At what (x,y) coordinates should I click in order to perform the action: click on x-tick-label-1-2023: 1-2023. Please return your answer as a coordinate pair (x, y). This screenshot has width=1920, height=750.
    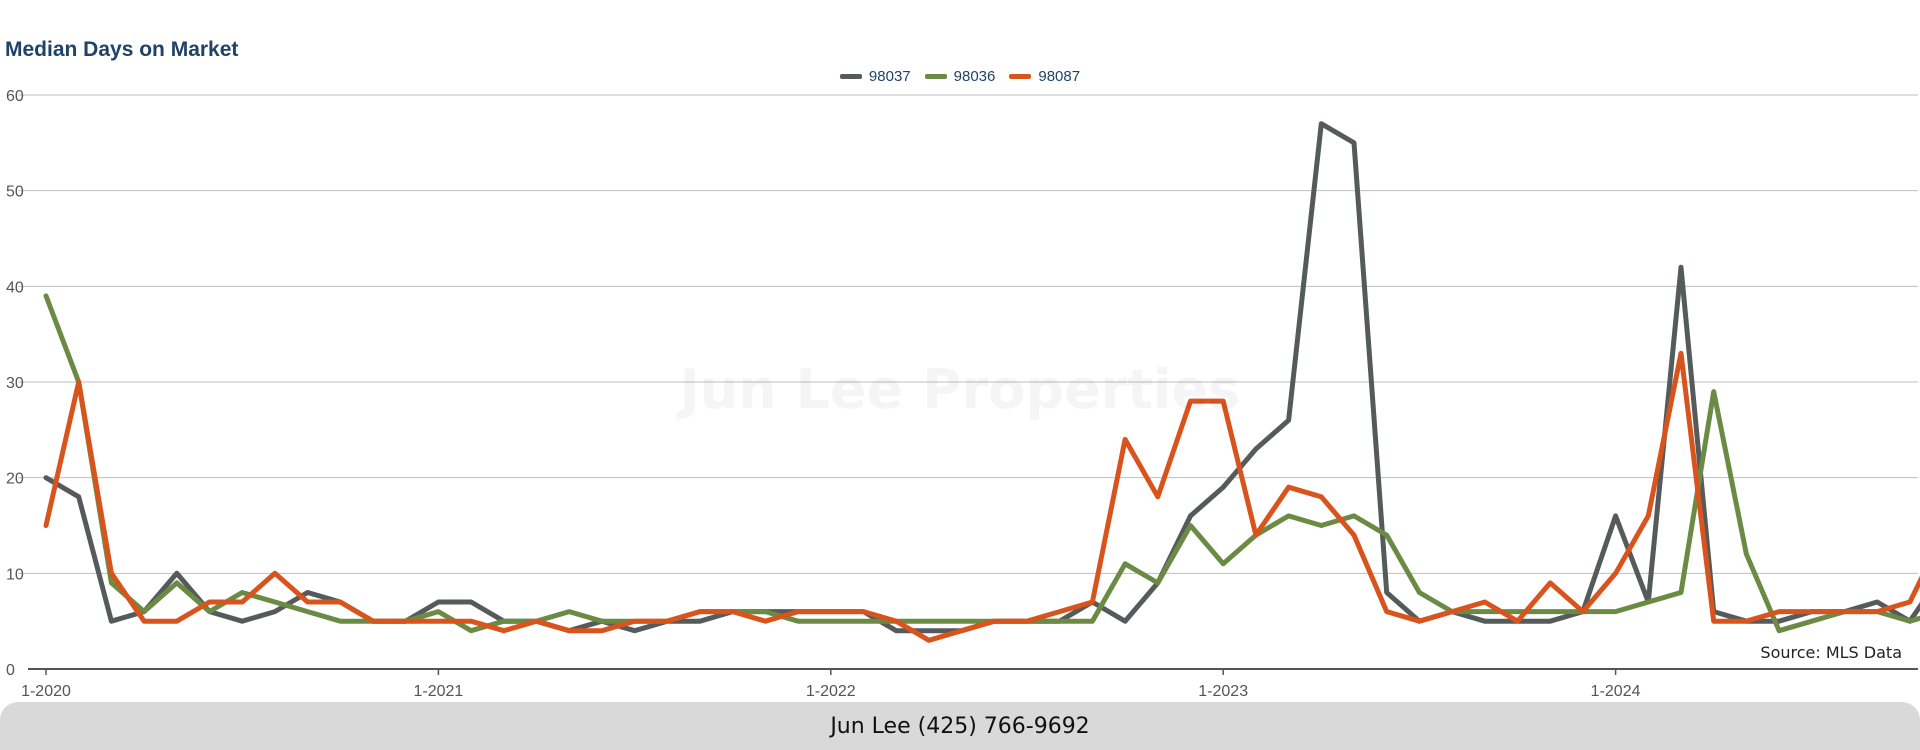
    Looking at the image, I should click on (1223, 691).